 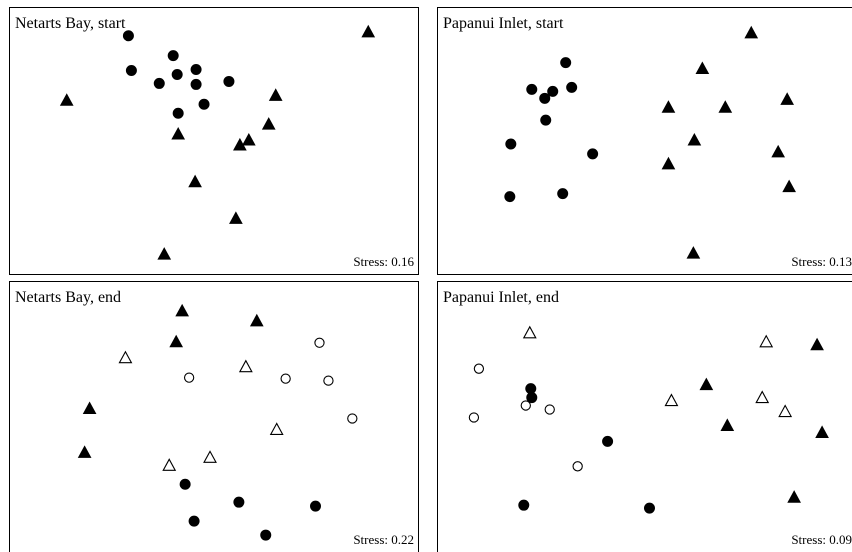 I want to click on panel-title: Netarts Bay, end, so click(x=68, y=297).